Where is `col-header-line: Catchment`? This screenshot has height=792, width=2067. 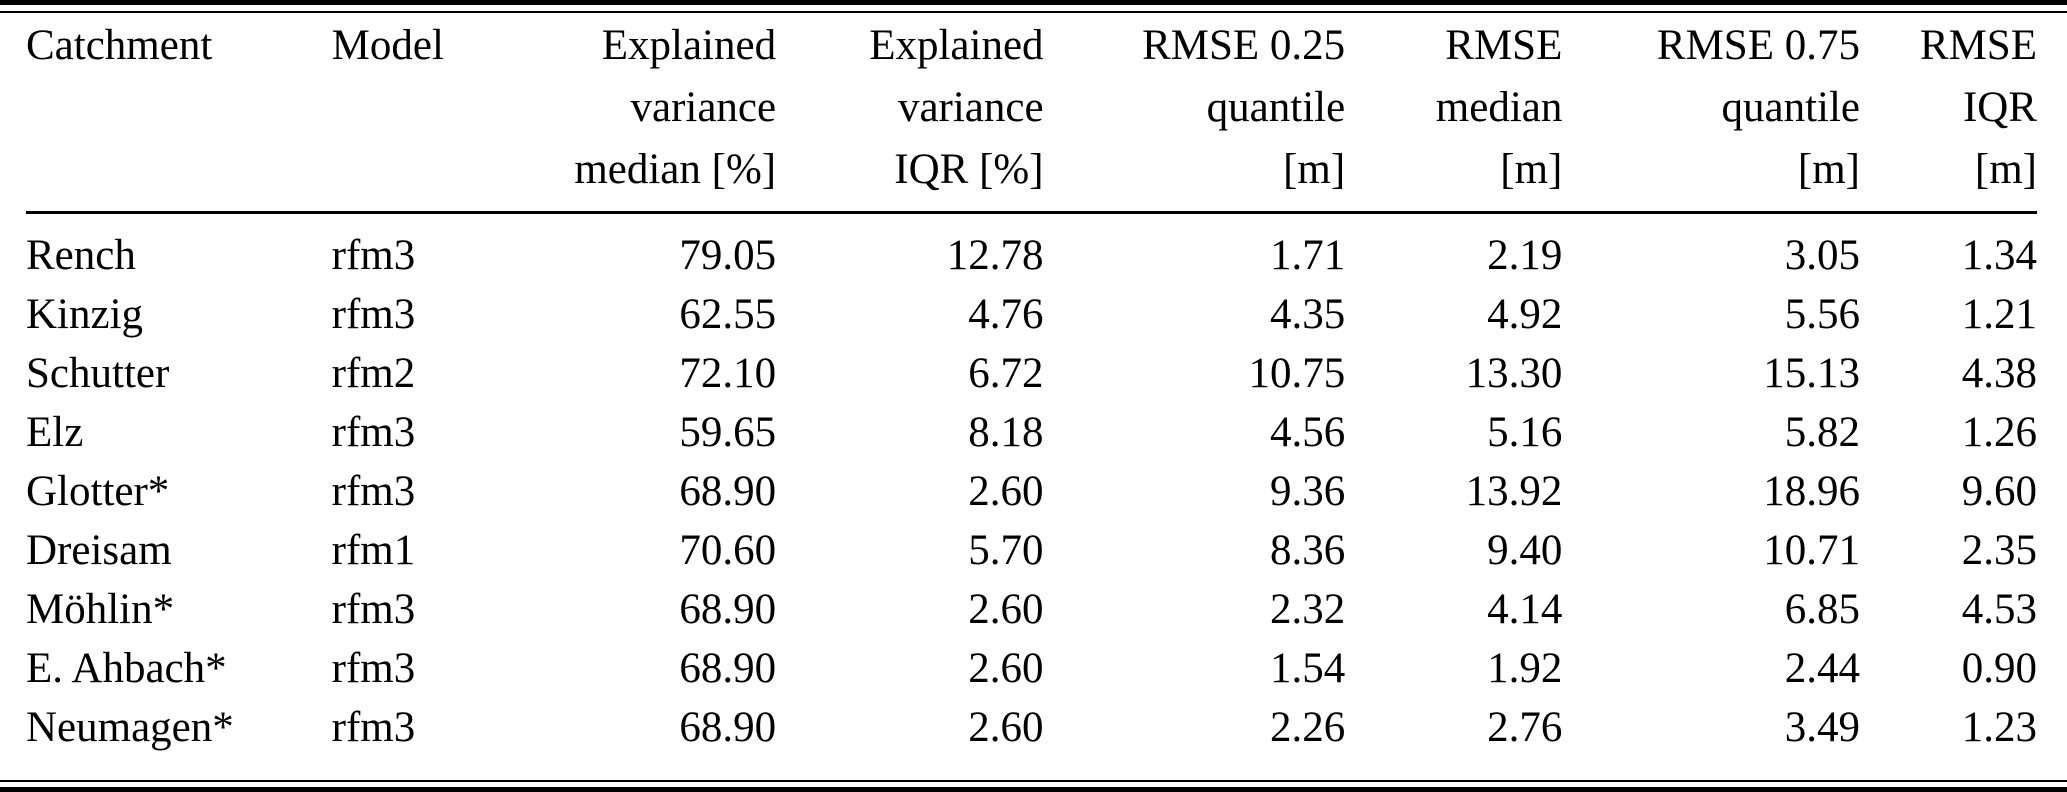 col-header-line: Catchment is located at coordinates (119, 45).